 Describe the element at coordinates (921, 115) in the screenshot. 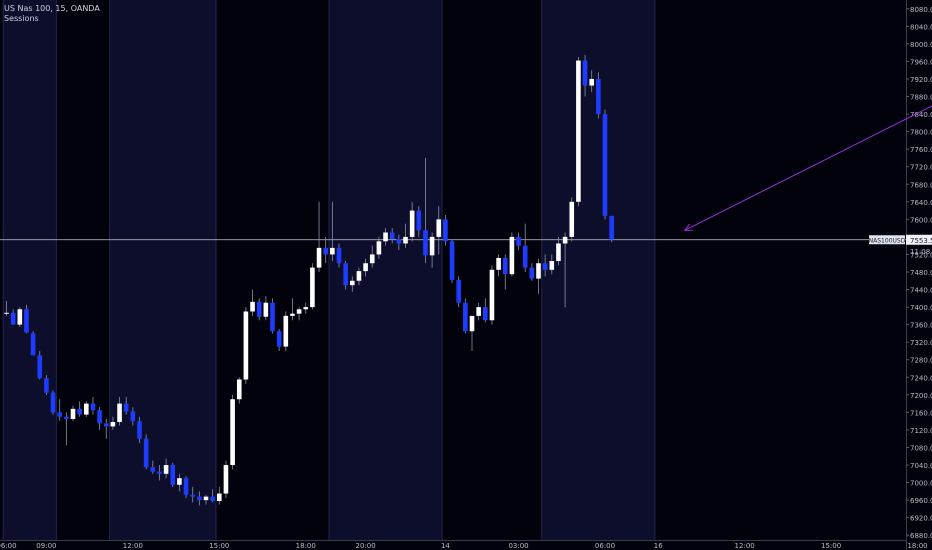

I see `y-tick-label: 7840.0` at that location.